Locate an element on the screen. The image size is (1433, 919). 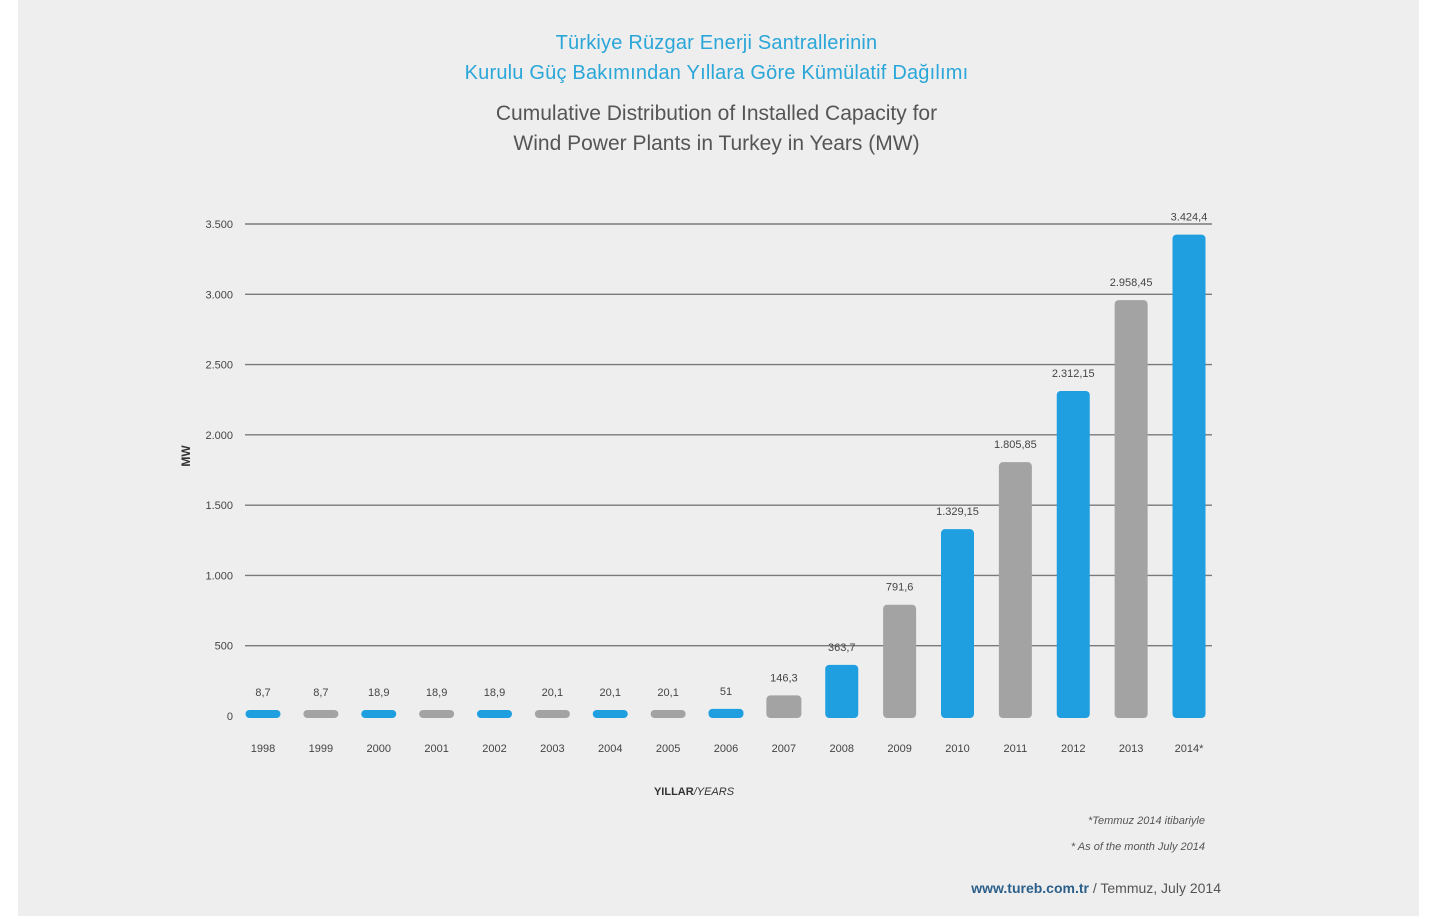
value-label: 2.312,15 is located at coordinates (1073, 374).